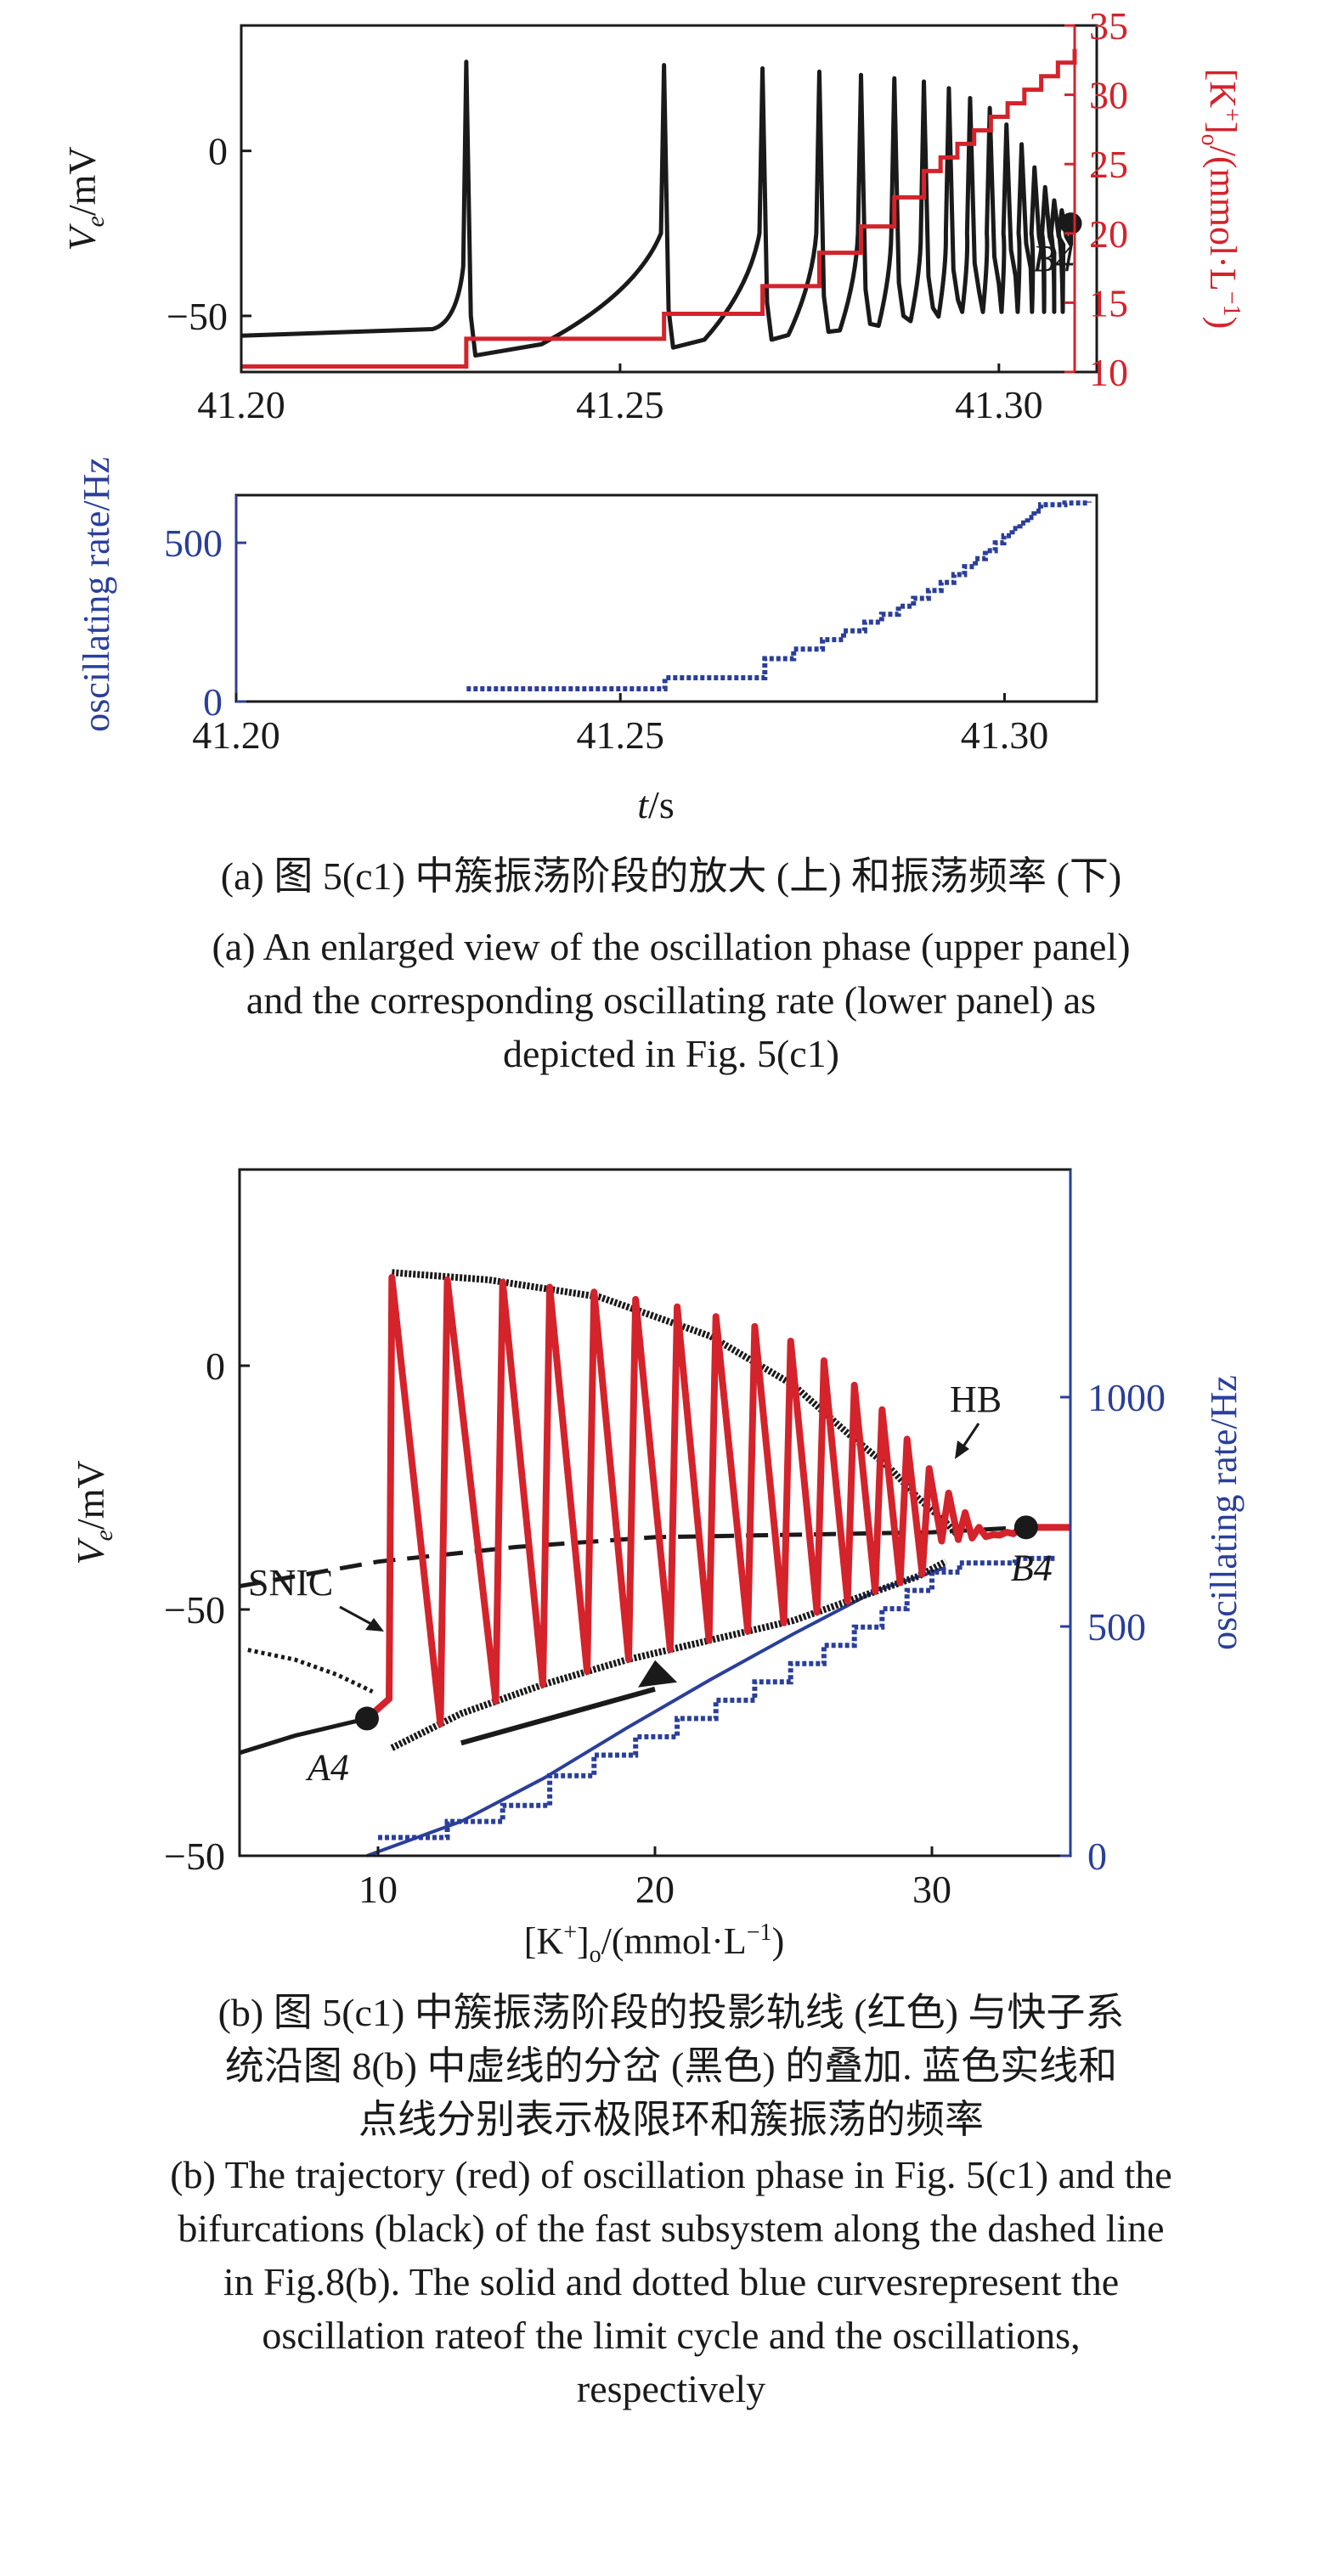 This screenshot has height=2576, width=1338. I want to click on axes: 41.20 41.25 41.30 0 500, so click(606, 639).